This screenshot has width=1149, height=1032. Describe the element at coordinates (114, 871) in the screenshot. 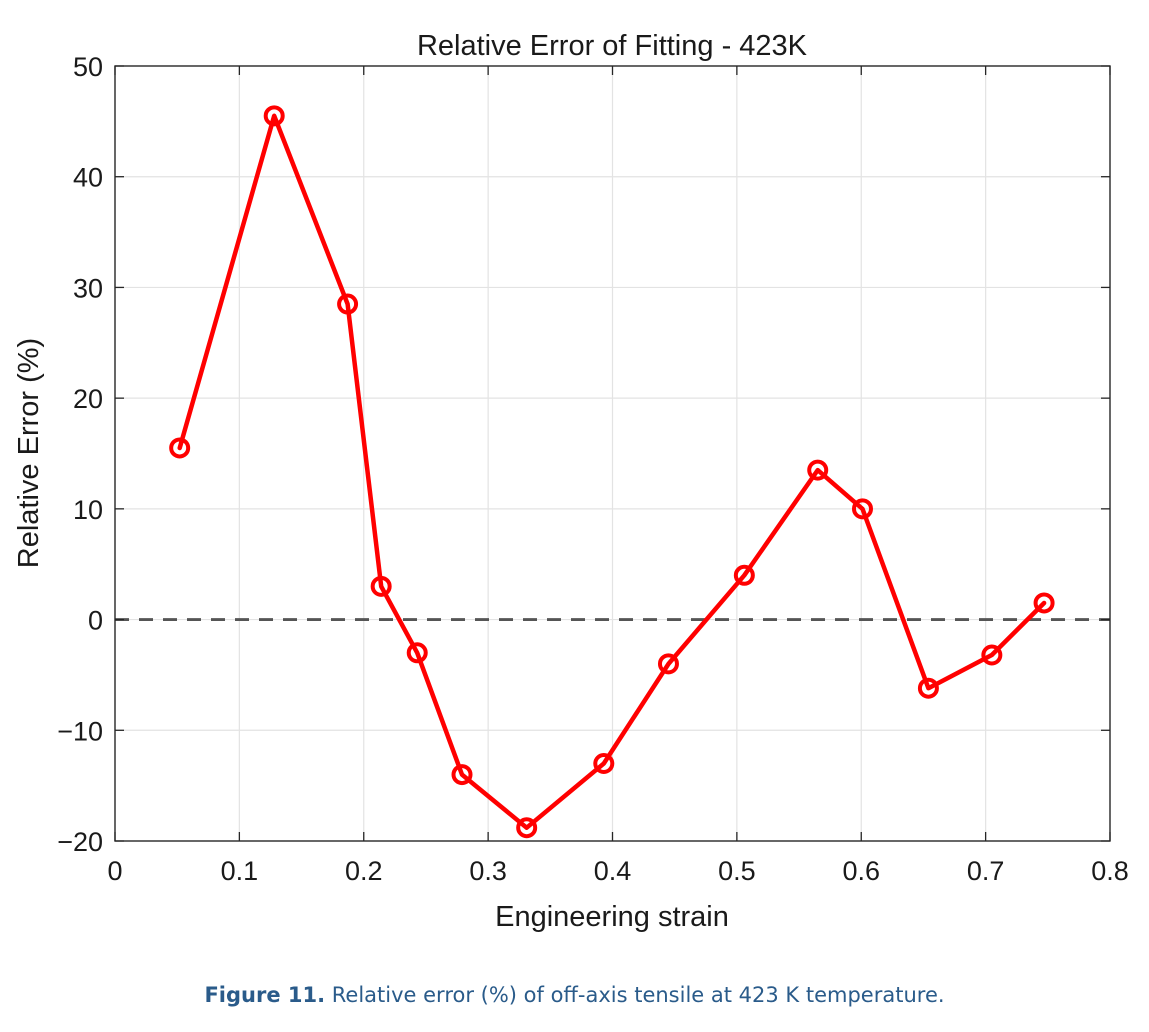

I see `x-tick-label: 0` at that location.